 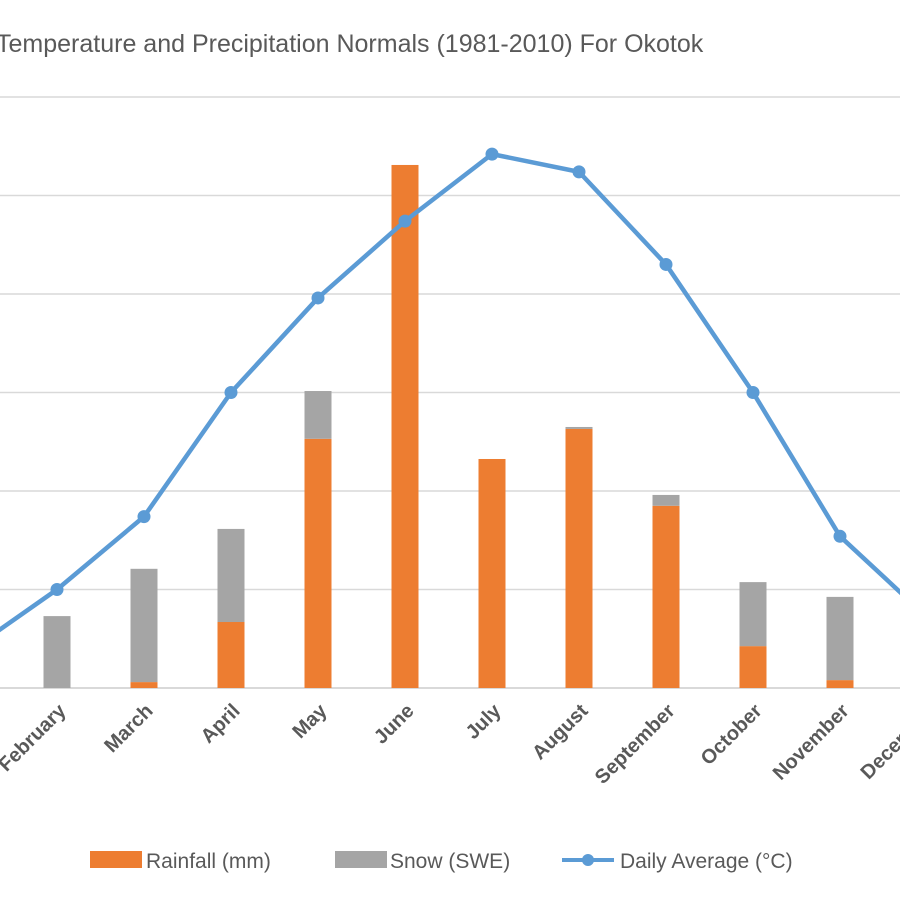 What do you see at coordinates (231, 392) in the screenshot?
I see `temperature-point-april` at bounding box center [231, 392].